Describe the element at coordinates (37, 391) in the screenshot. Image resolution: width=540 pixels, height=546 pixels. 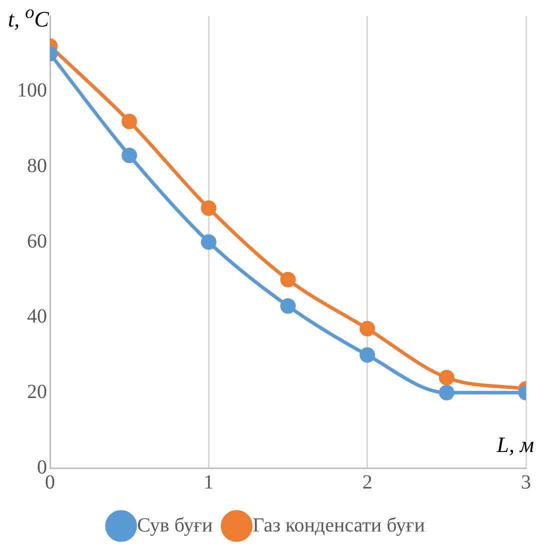
I see `y-tick-label: 20` at that location.